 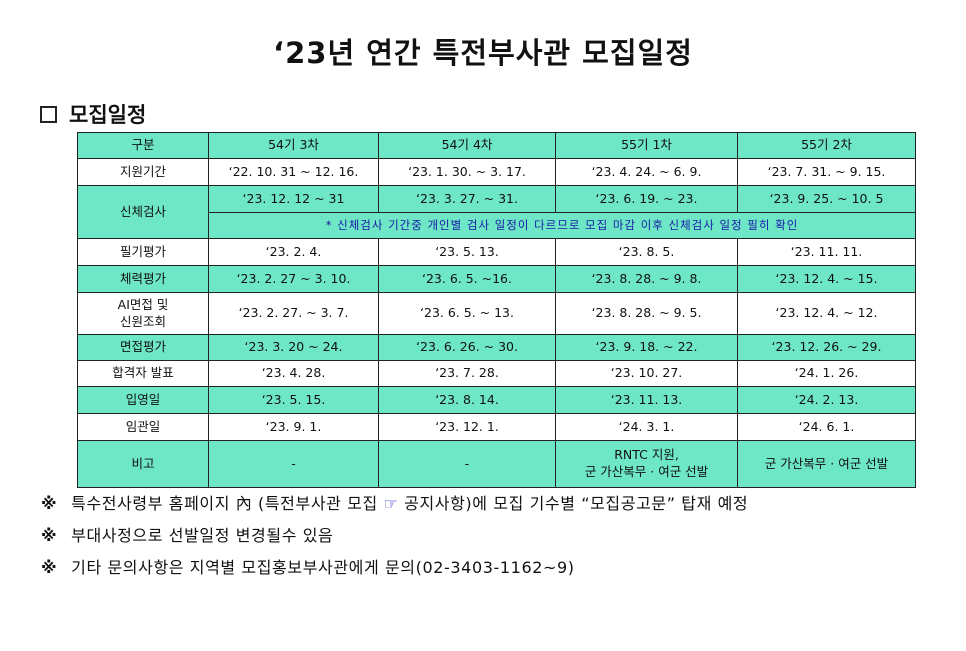 I want to click on table-cell: 군 가산복무 · 여군 선발, so click(x=826, y=464).